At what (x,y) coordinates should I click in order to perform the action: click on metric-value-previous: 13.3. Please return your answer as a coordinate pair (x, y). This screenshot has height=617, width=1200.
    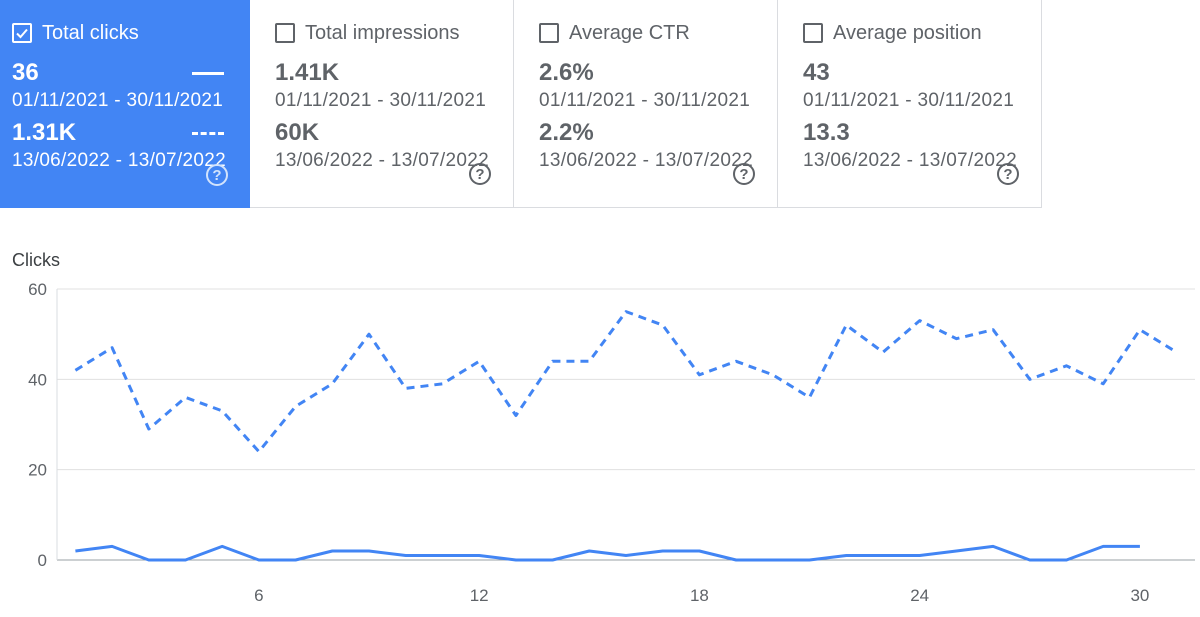
    Looking at the image, I should click on (826, 132).